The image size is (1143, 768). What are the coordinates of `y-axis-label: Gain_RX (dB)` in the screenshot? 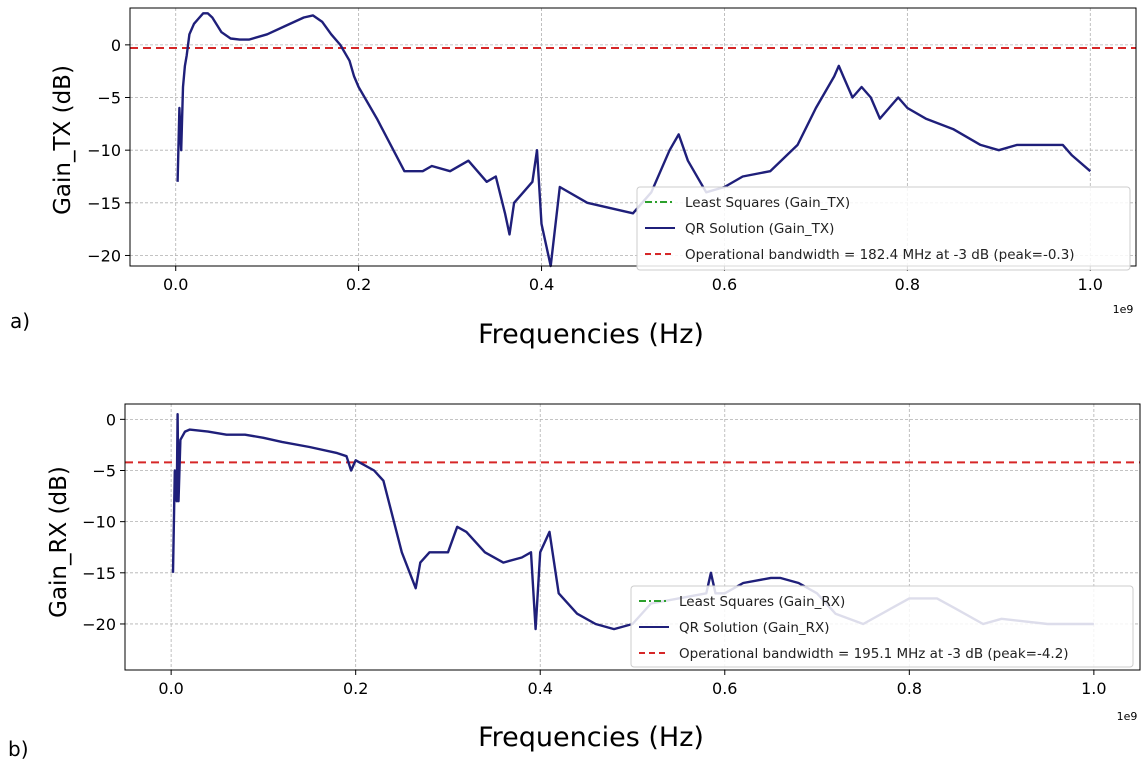 It's located at (59, 542).